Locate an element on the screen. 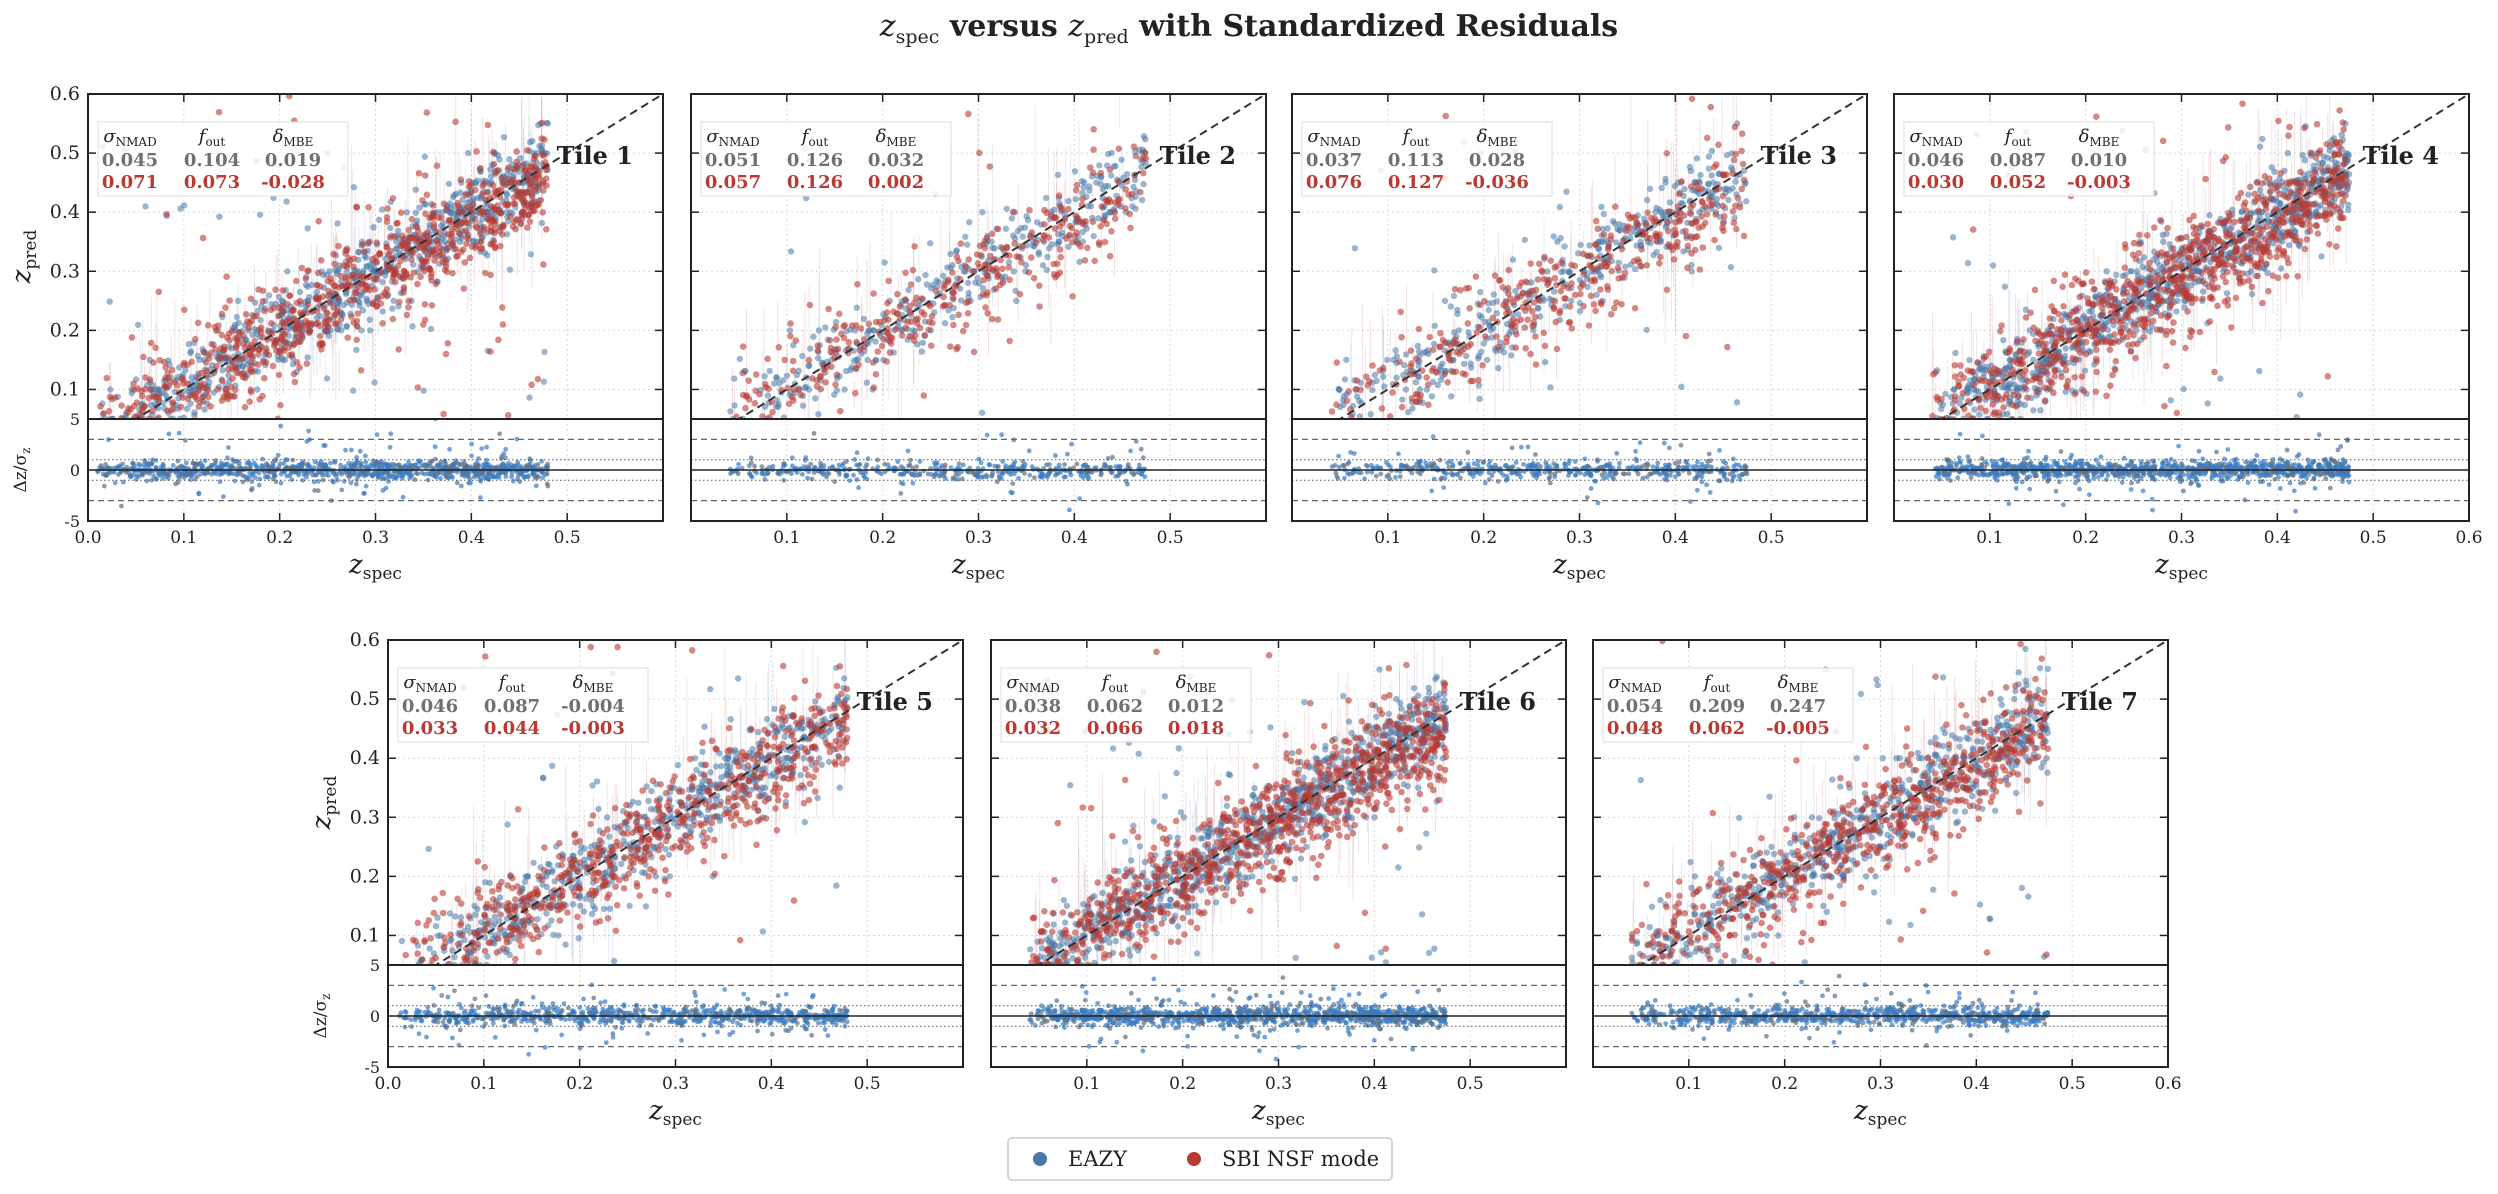 This screenshot has height=1194, width=2498. ytick-label: 0.2 is located at coordinates (65, 330).